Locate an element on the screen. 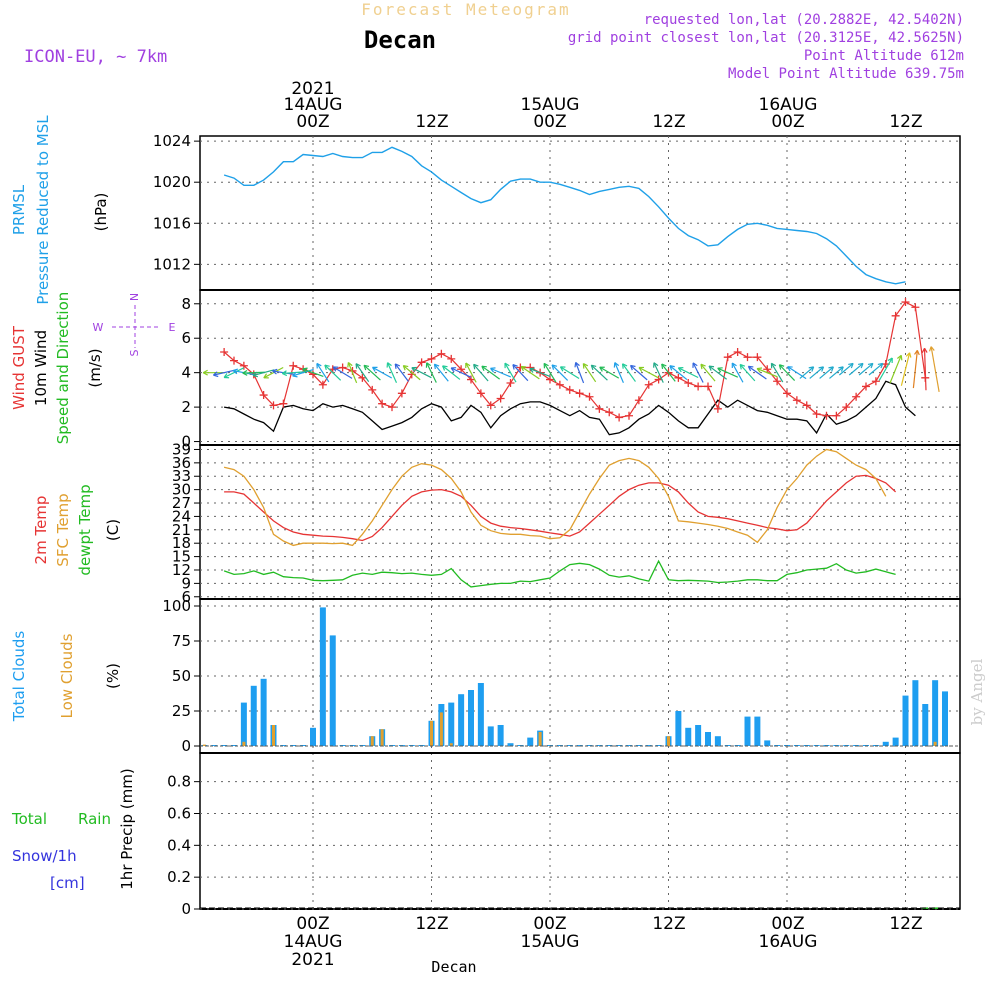 The height and width of the screenshot is (1000, 1000). temperature-ytick-label: 36 is located at coordinates (181, 463).